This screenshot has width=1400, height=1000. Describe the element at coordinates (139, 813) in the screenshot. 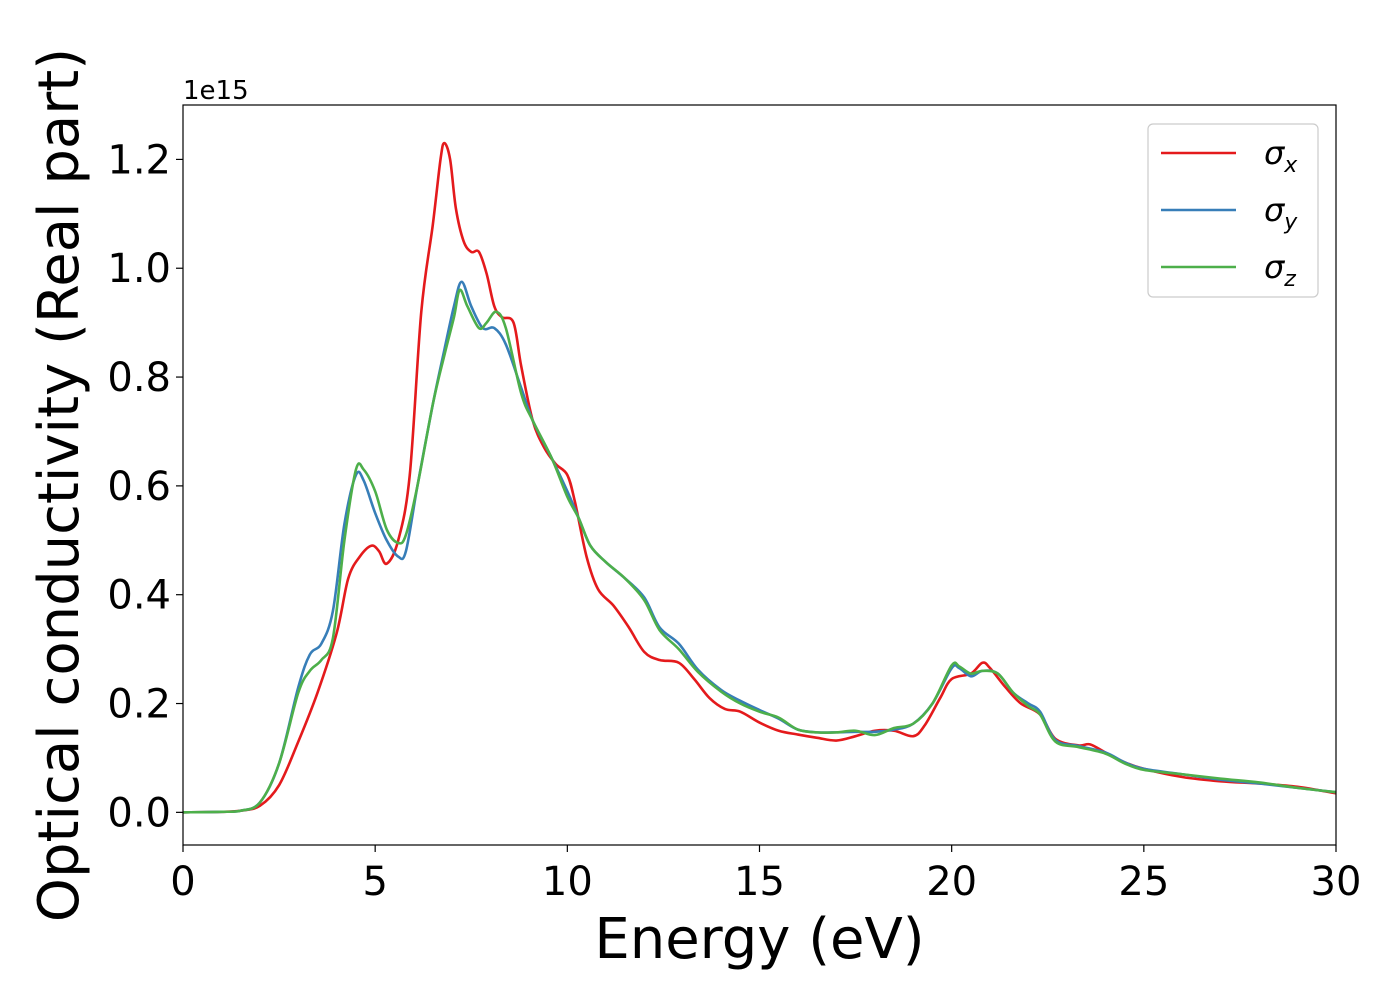

I see `y-tick-label: 0.0` at that location.